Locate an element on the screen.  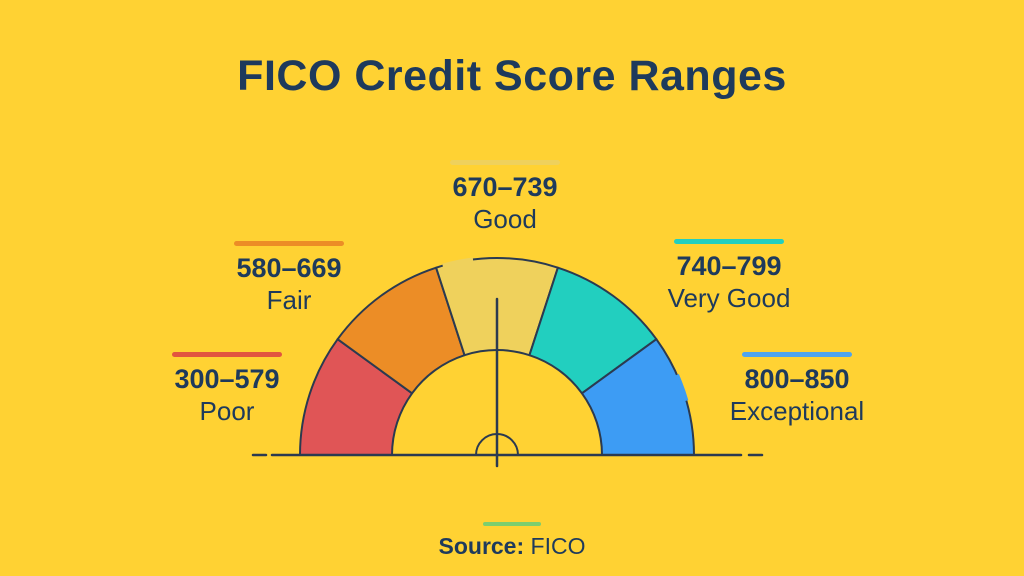
segment-name: Exceptional is located at coordinates (797, 411).